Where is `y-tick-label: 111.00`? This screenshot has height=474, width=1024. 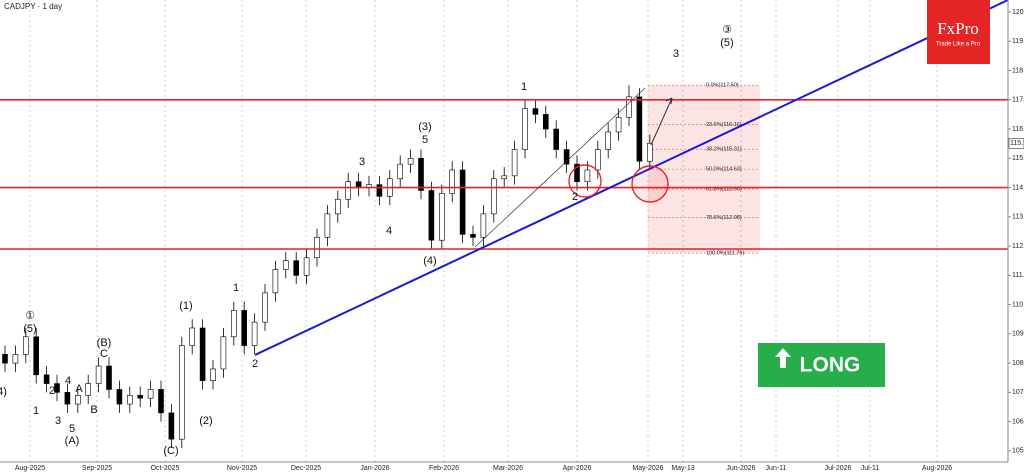 y-tick-label: 111.00 is located at coordinates (1018, 275).